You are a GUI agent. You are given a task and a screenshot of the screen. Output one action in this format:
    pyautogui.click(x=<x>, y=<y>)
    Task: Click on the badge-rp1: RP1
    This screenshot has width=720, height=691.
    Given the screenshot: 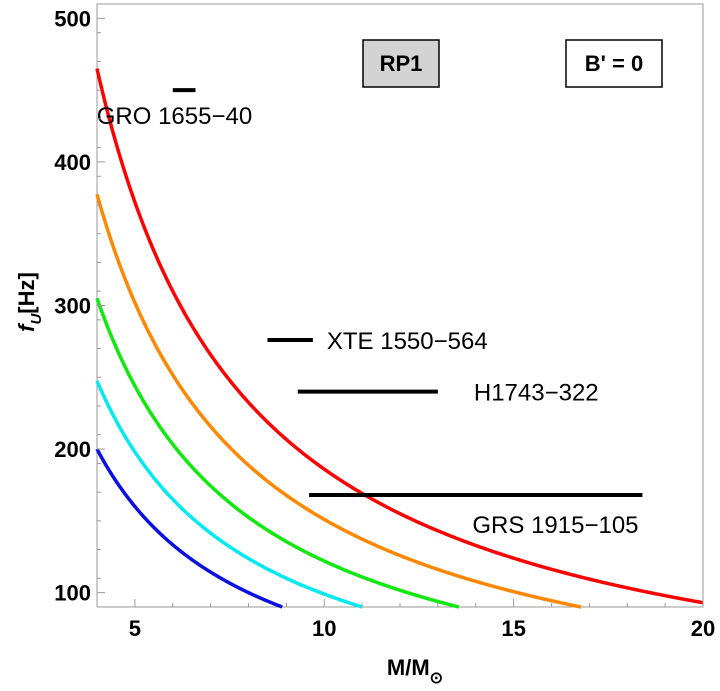 What is the action you would take?
    pyautogui.click(x=401, y=63)
    